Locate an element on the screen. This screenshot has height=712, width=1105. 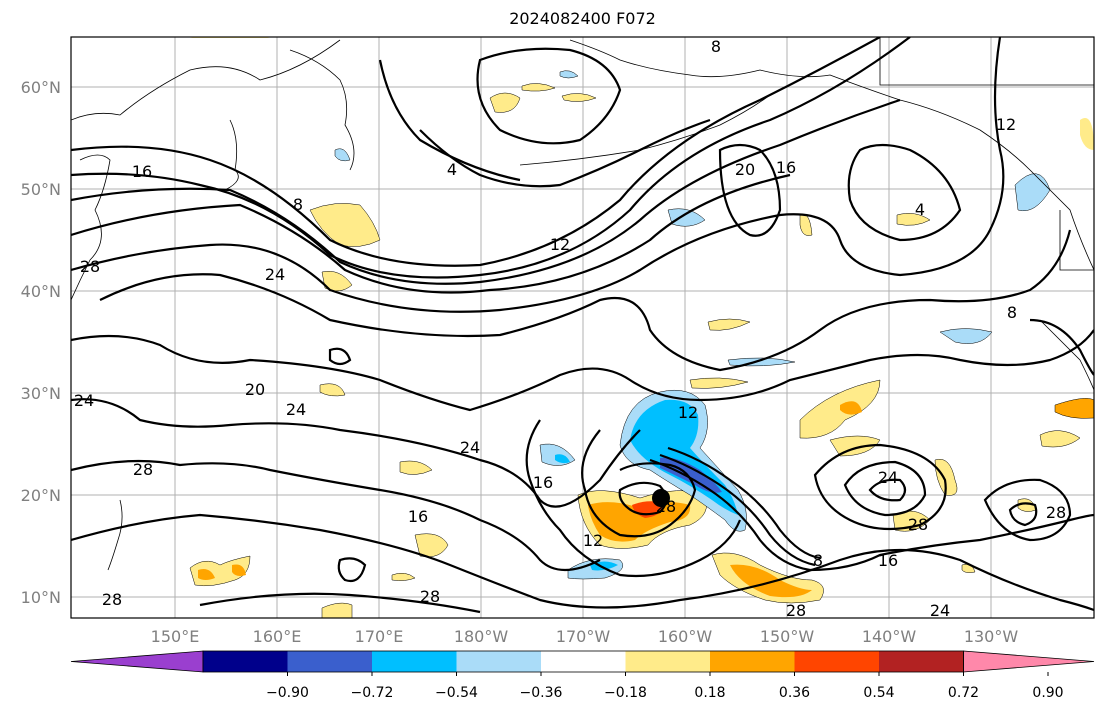
colorbar-tick-label: −0.54 is located at coordinates (456, 693).